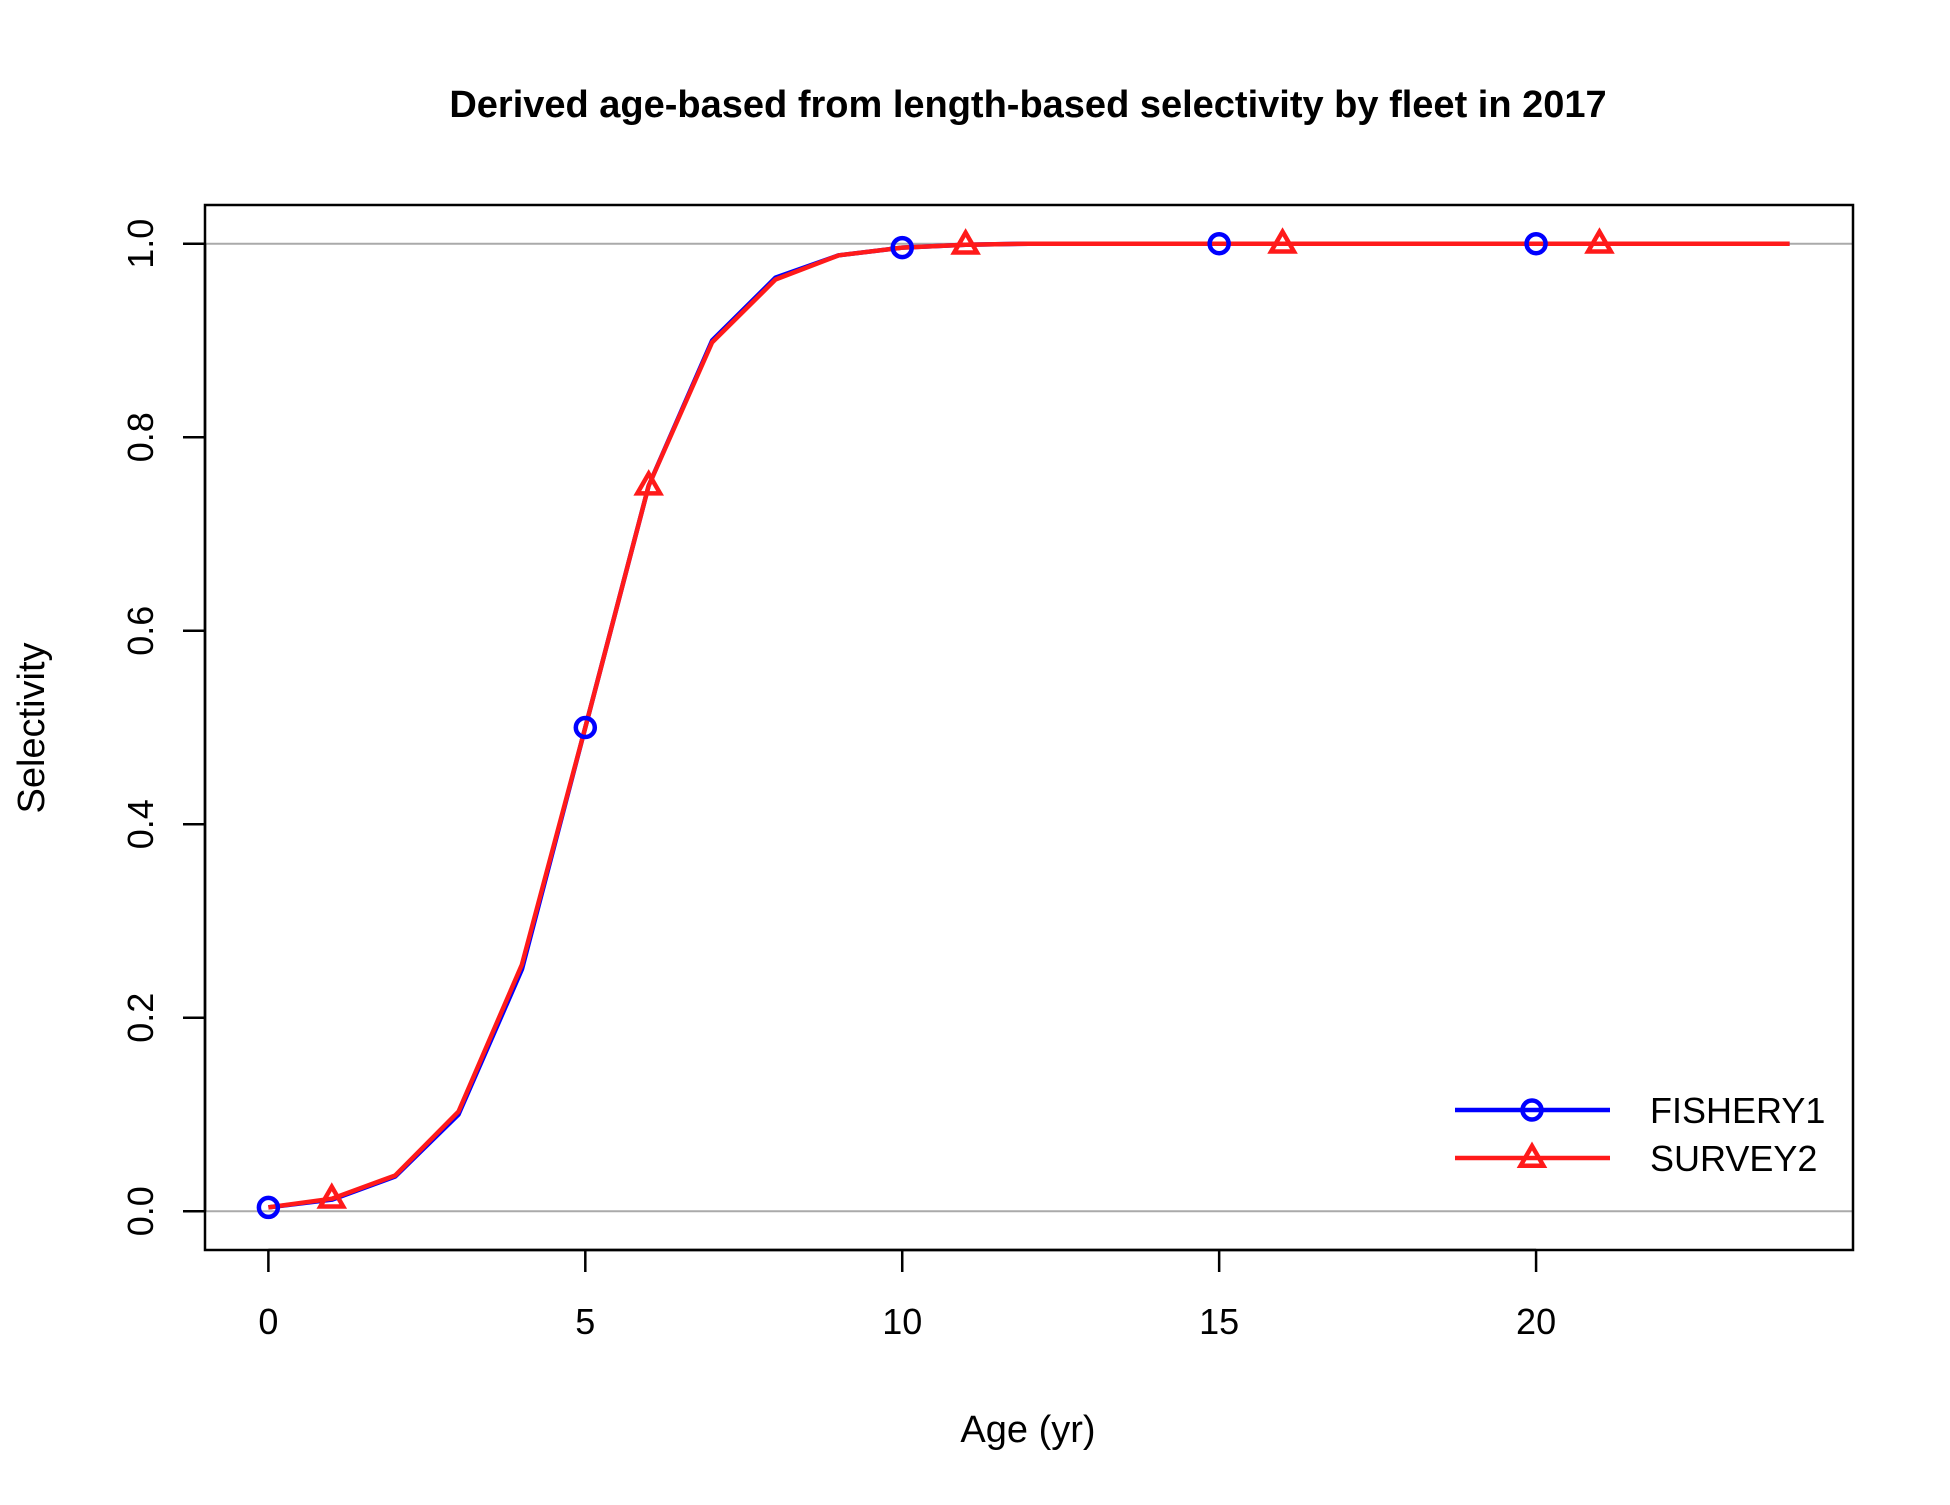 This screenshot has height=1505, width=1950. Describe the element at coordinates (140, 1211) in the screenshot. I see `y-tick-label-0: 0.0` at that location.